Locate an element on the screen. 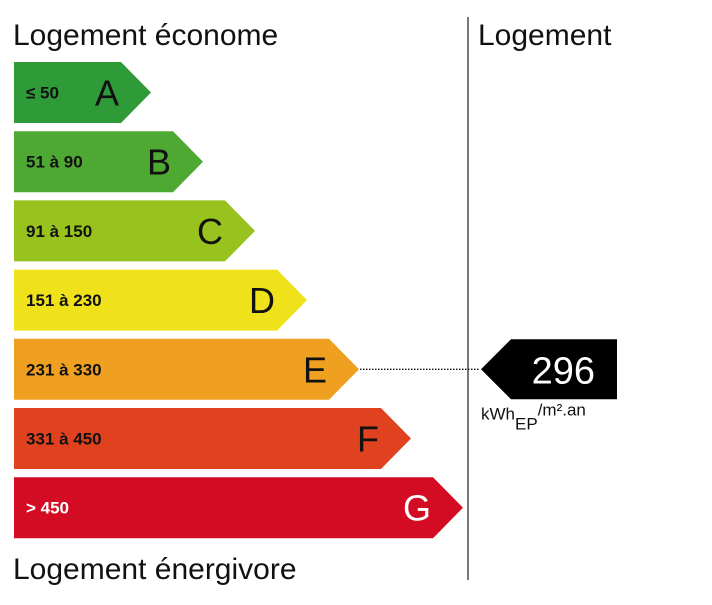 This screenshot has height=605, width=712. energy-letter-c: C is located at coordinates (210, 231).